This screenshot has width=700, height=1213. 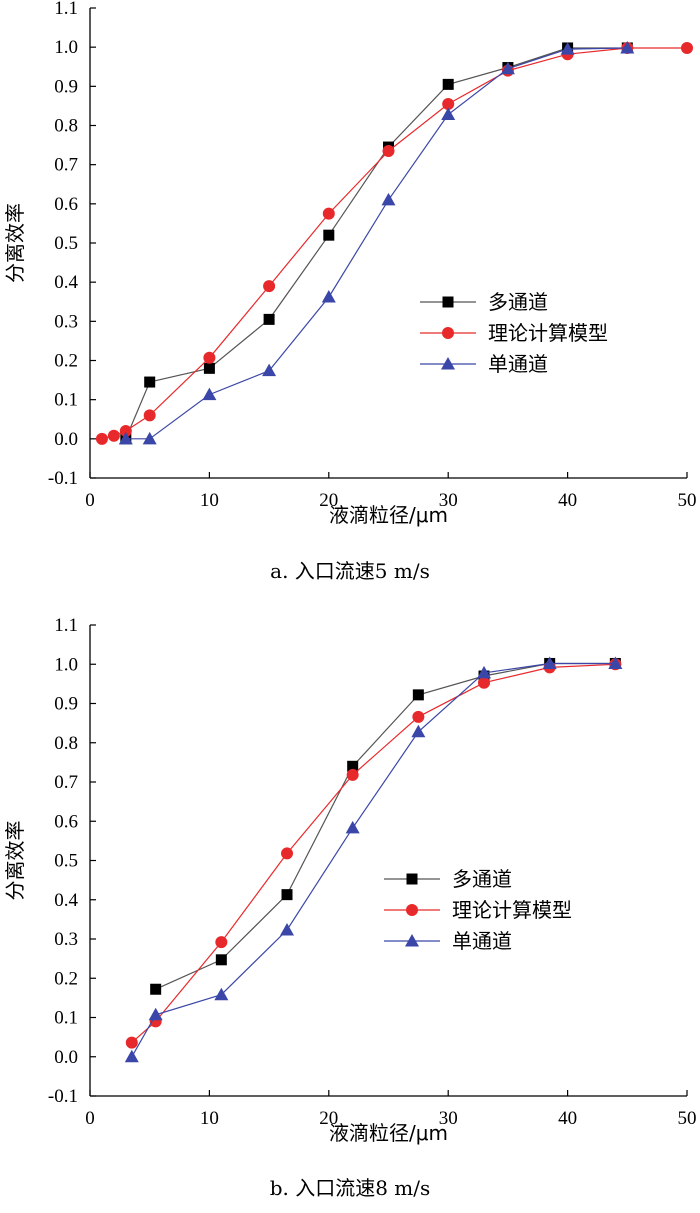 What do you see at coordinates (687, 1118) in the screenshot?
I see `x-tick-label: 50` at bounding box center [687, 1118].